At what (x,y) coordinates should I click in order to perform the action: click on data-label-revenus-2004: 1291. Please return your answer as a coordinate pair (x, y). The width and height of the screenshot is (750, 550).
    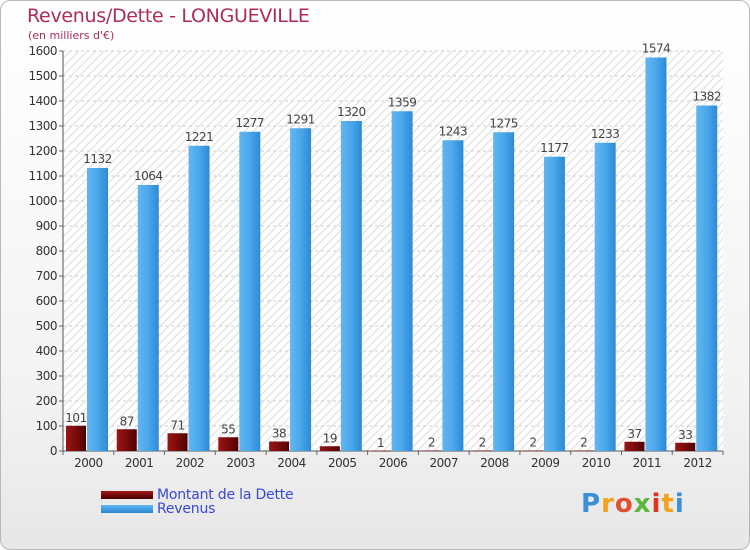
    Looking at the image, I should click on (300, 119).